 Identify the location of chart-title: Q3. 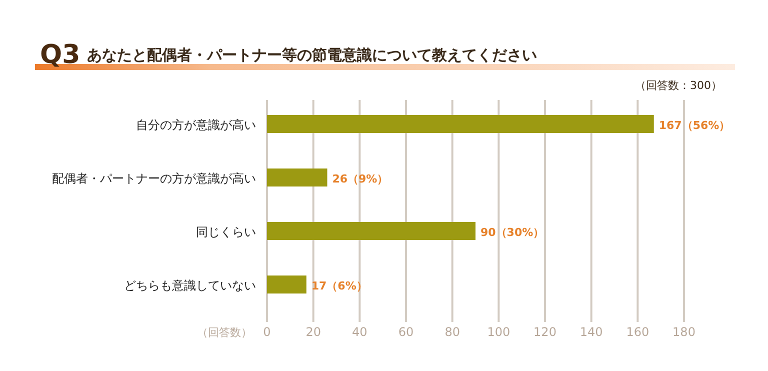
(60, 55).